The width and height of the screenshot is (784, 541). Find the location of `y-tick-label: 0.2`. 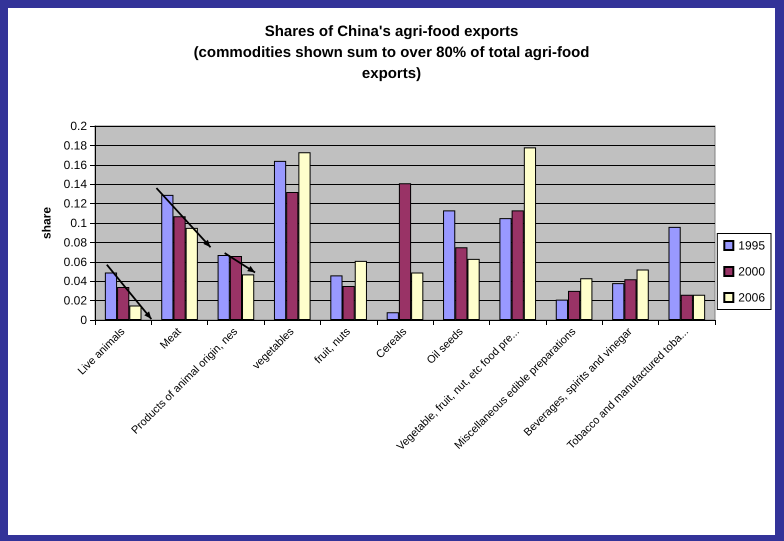

y-tick-label: 0.2 is located at coordinates (79, 126).